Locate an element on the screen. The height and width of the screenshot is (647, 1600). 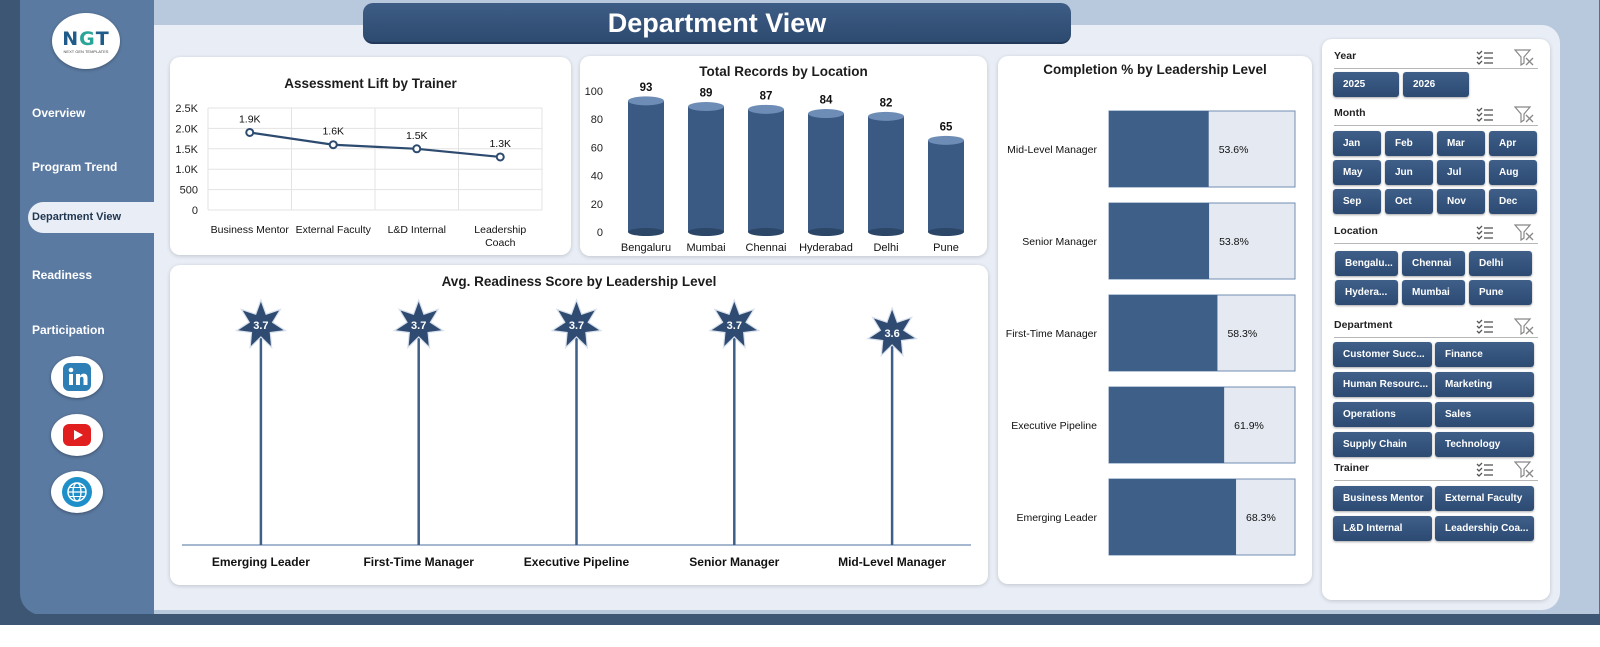
data-label: 1.5K is located at coordinates (417, 136).